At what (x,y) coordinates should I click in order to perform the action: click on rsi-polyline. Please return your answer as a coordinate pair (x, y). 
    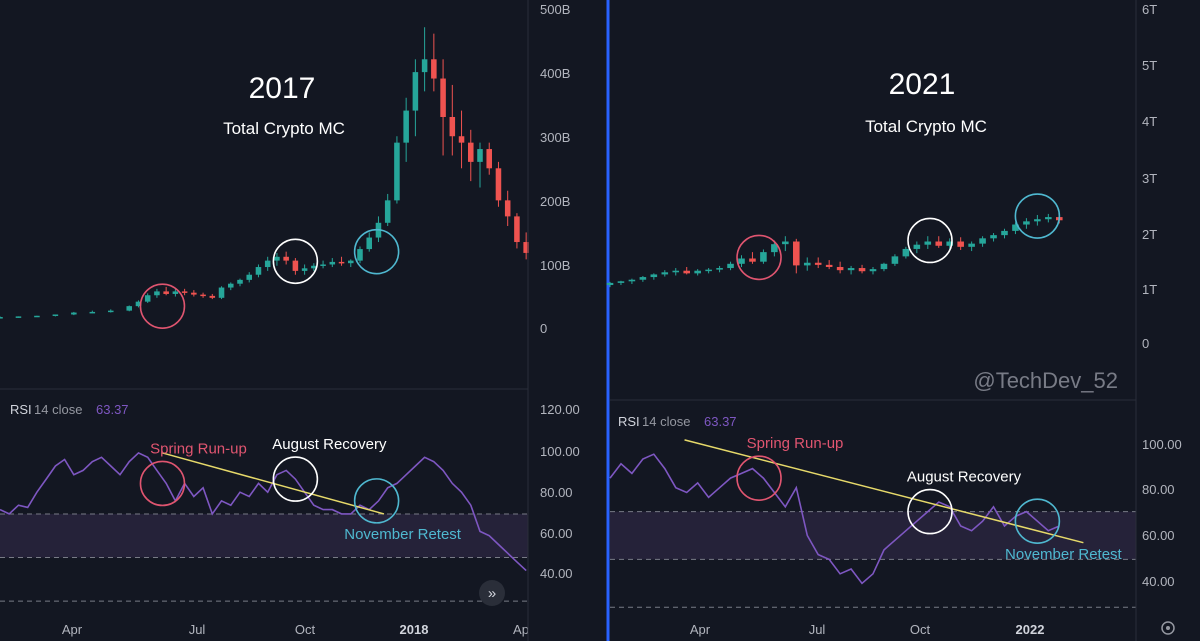
    Looking at the image, I should click on (834, 519).